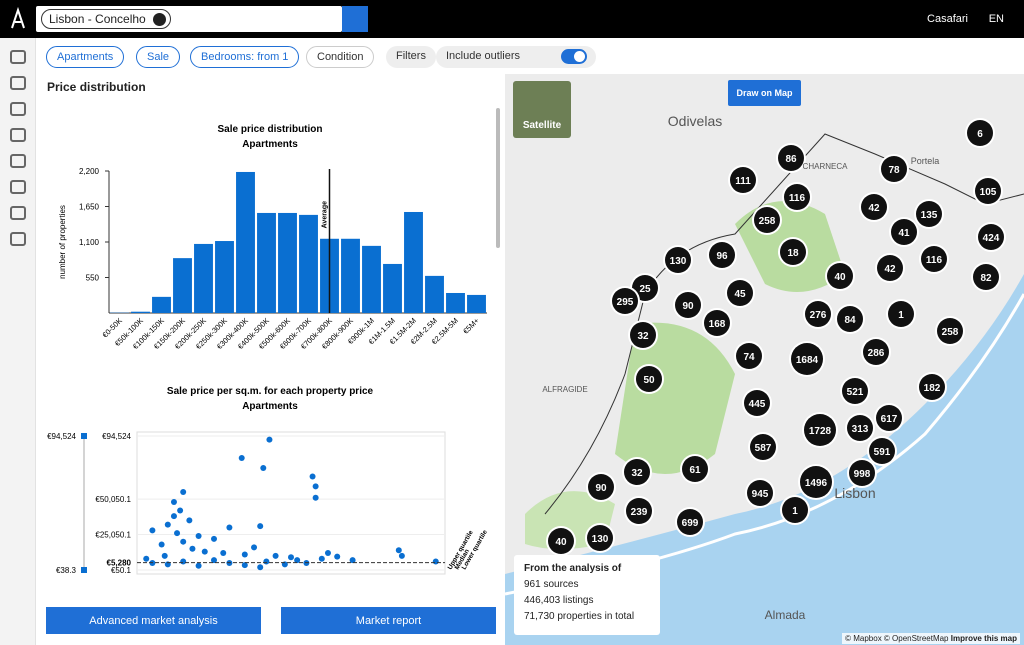 The width and height of the screenshot is (1024, 645). Describe the element at coordinates (340, 57) in the screenshot. I see `filter: Condition` at that location.